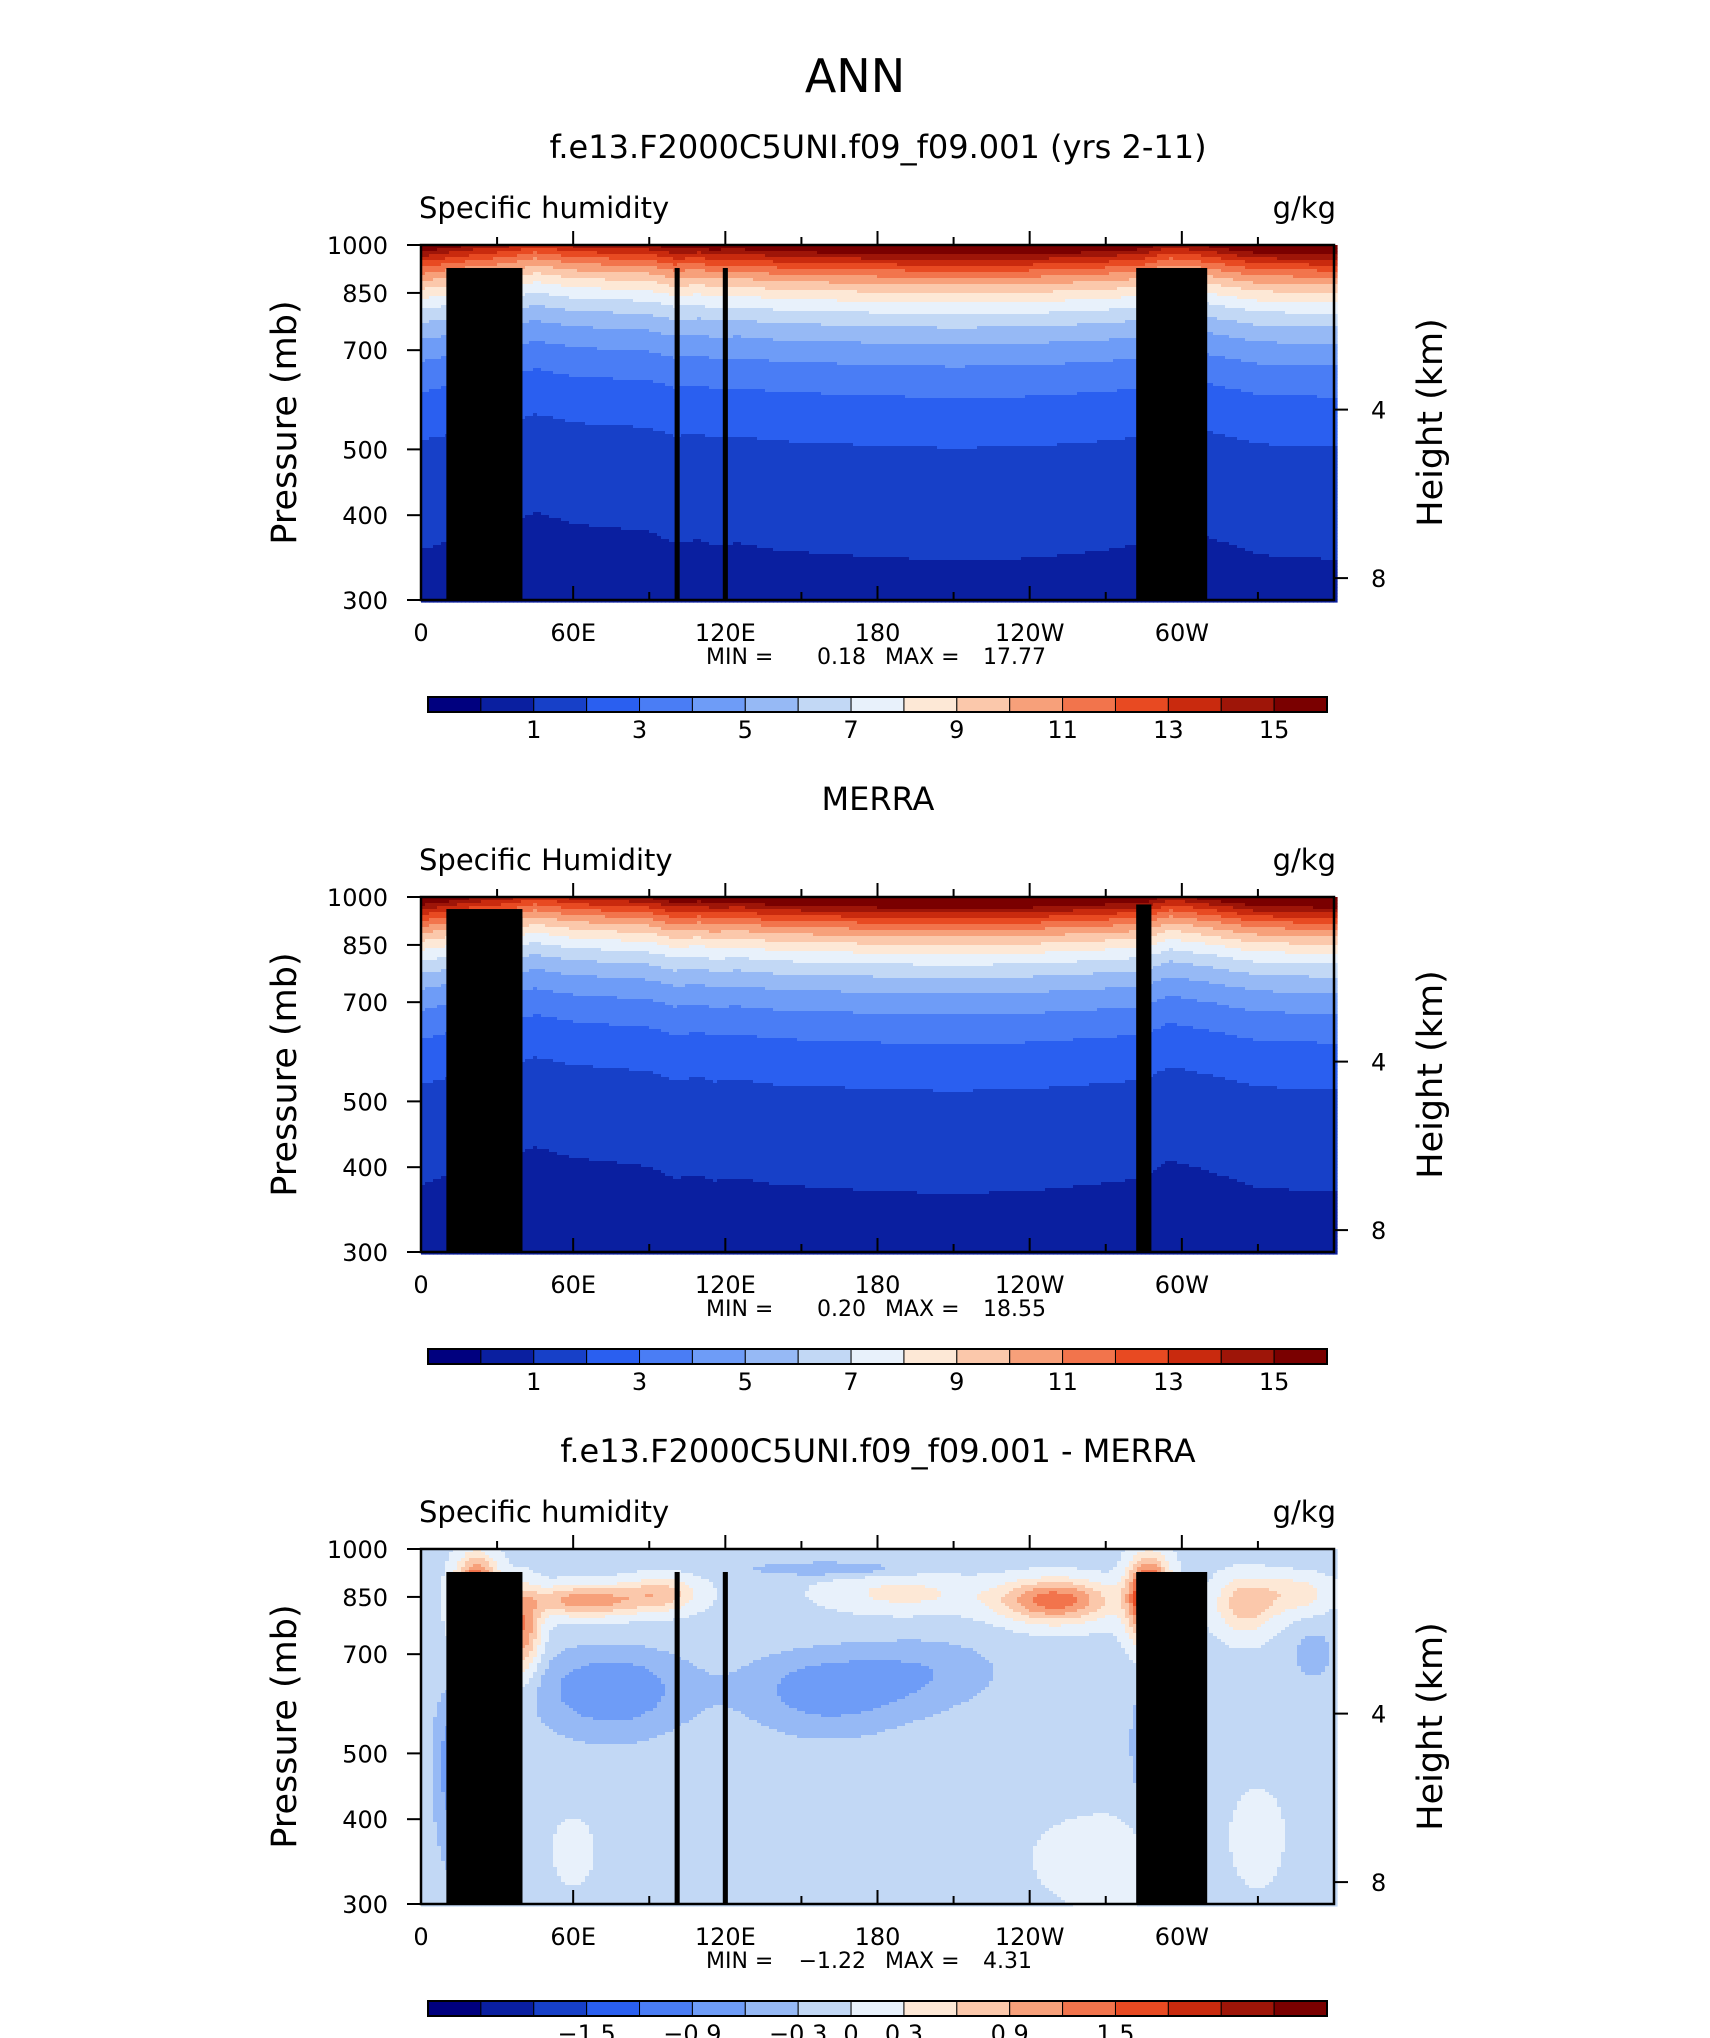 Image resolution: width=1710 pixels, height=2038 pixels. What do you see at coordinates (850, 730) in the screenshot?
I see `colorbar-label: 7` at bounding box center [850, 730].